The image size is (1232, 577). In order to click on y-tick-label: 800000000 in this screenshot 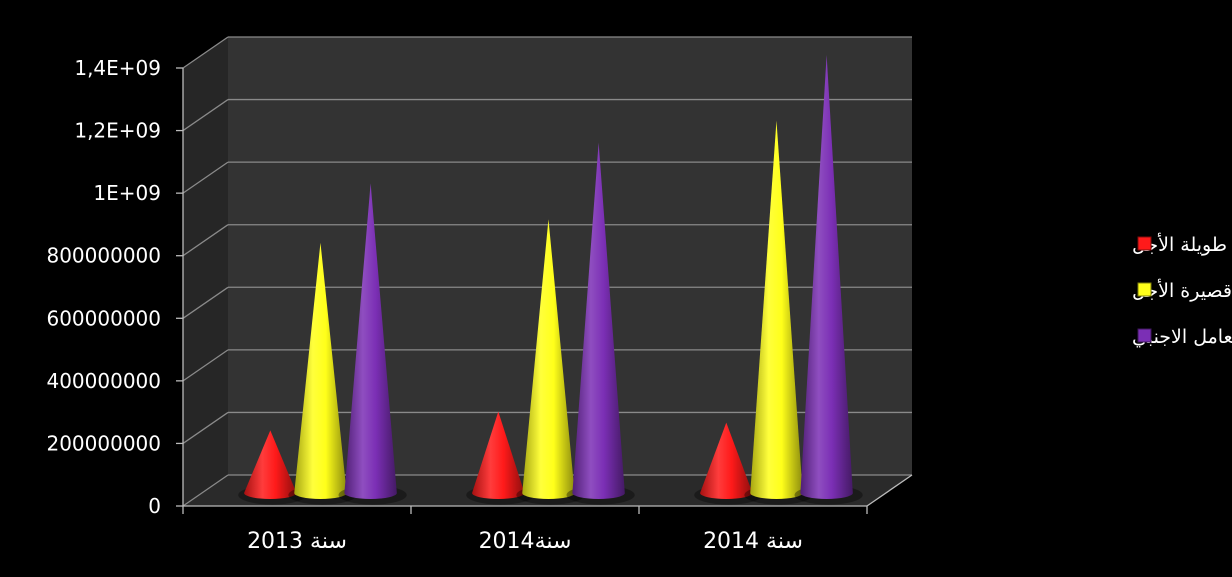, I will do `click(103, 256)`.